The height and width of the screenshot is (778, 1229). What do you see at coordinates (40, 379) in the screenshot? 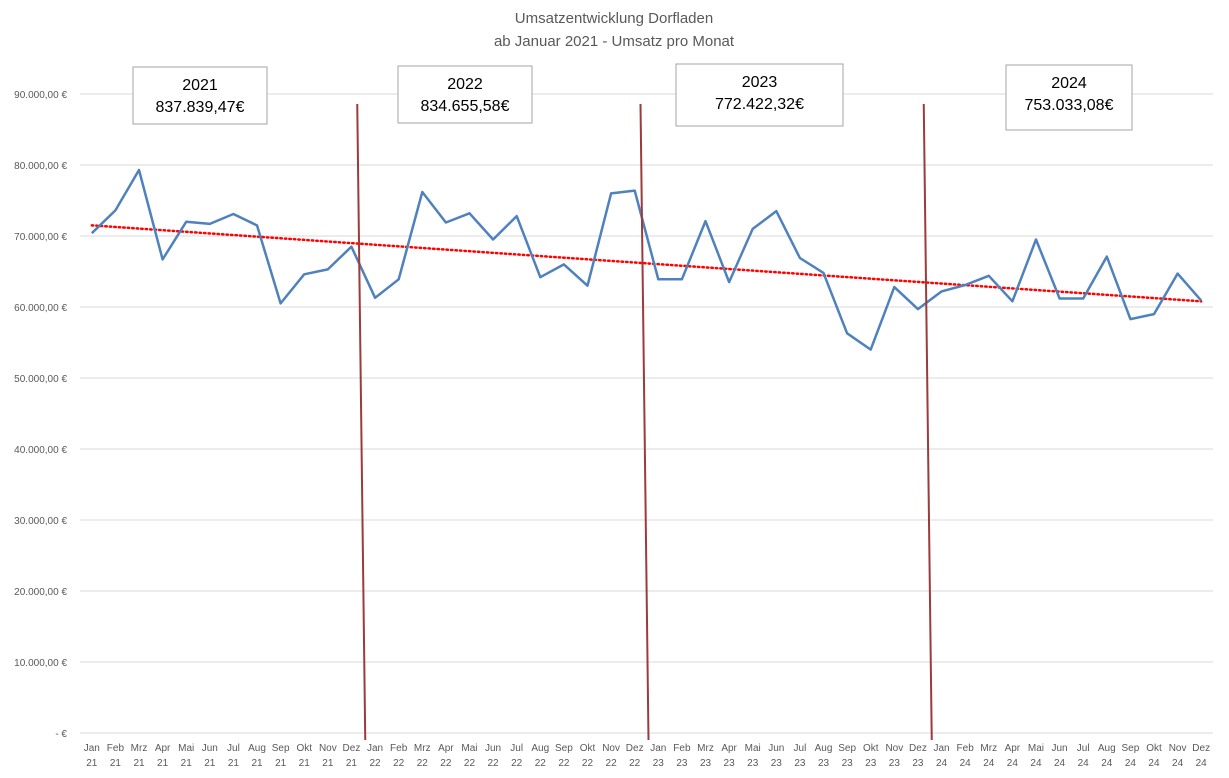
I see `y-tick-label: 50.000,00 €` at bounding box center [40, 379].